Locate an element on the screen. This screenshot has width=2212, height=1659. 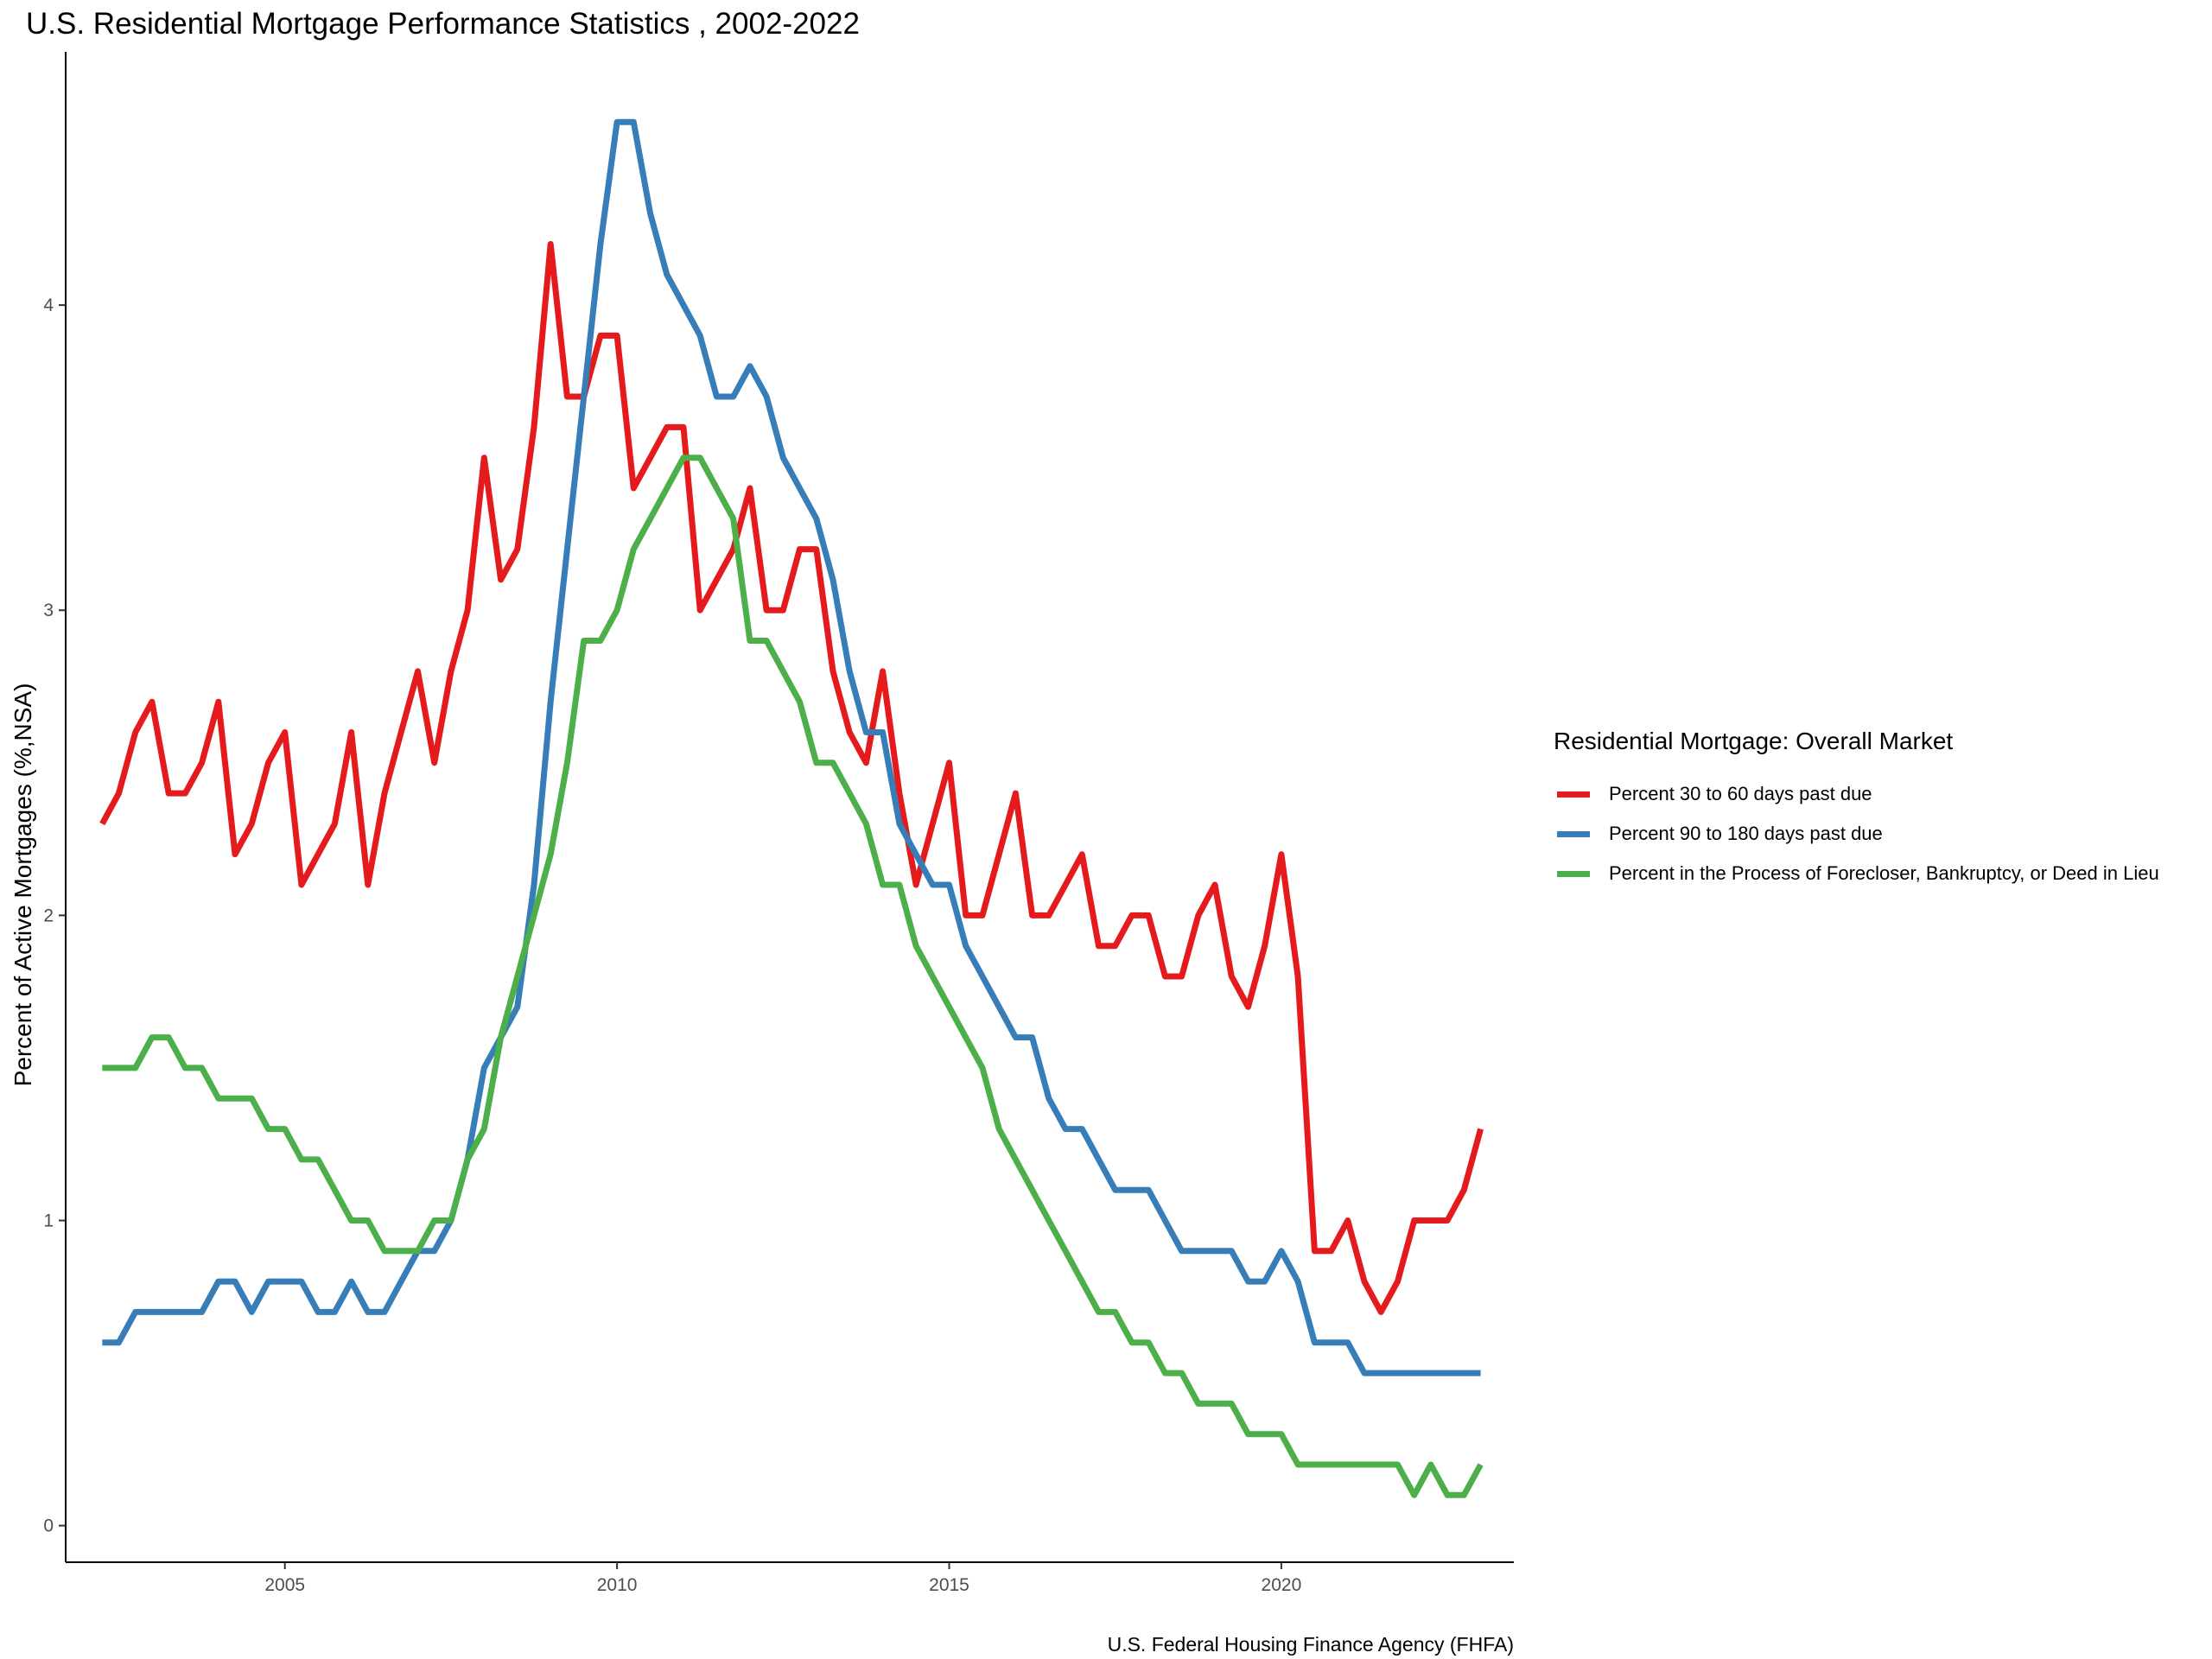
y-tick-label: 2 is located at coordinates (48, 915).